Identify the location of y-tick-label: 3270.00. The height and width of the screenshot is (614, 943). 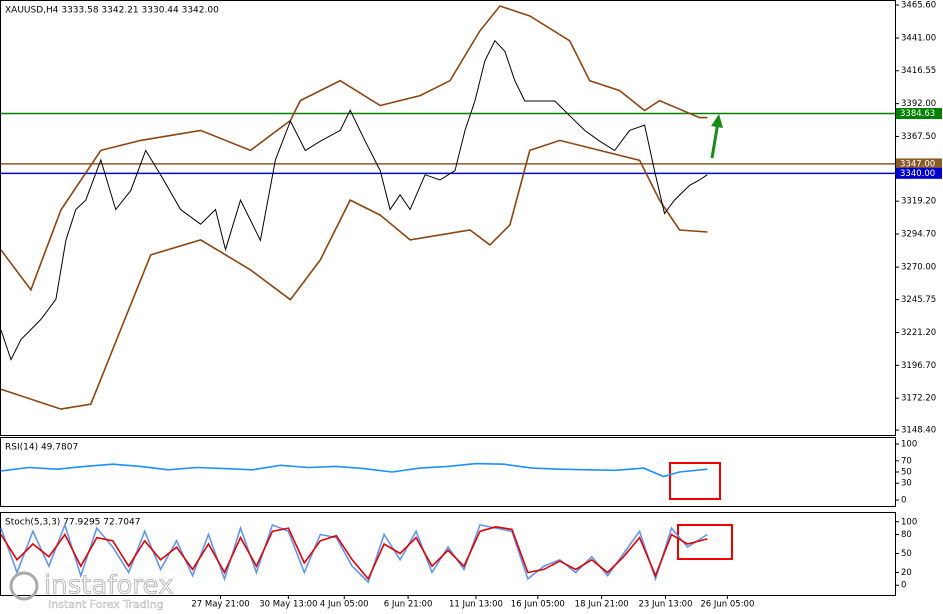
(918, 268).